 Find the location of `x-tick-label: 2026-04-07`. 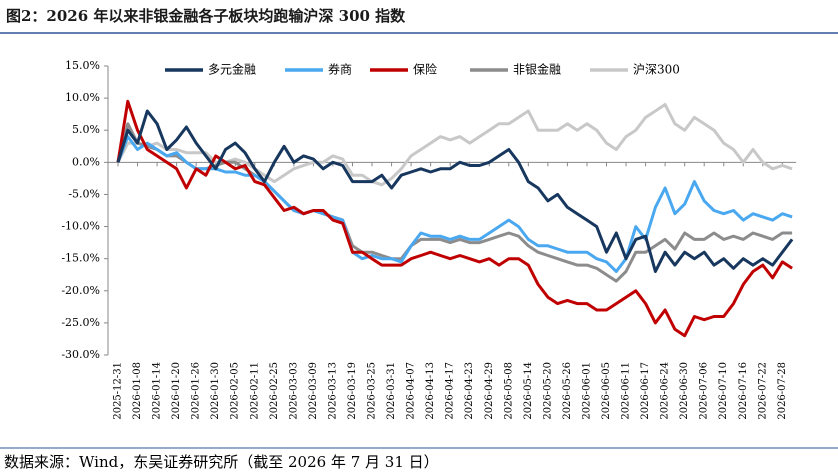

x-tick-label: 2026-04-07 is located at coordinates (411, 391).